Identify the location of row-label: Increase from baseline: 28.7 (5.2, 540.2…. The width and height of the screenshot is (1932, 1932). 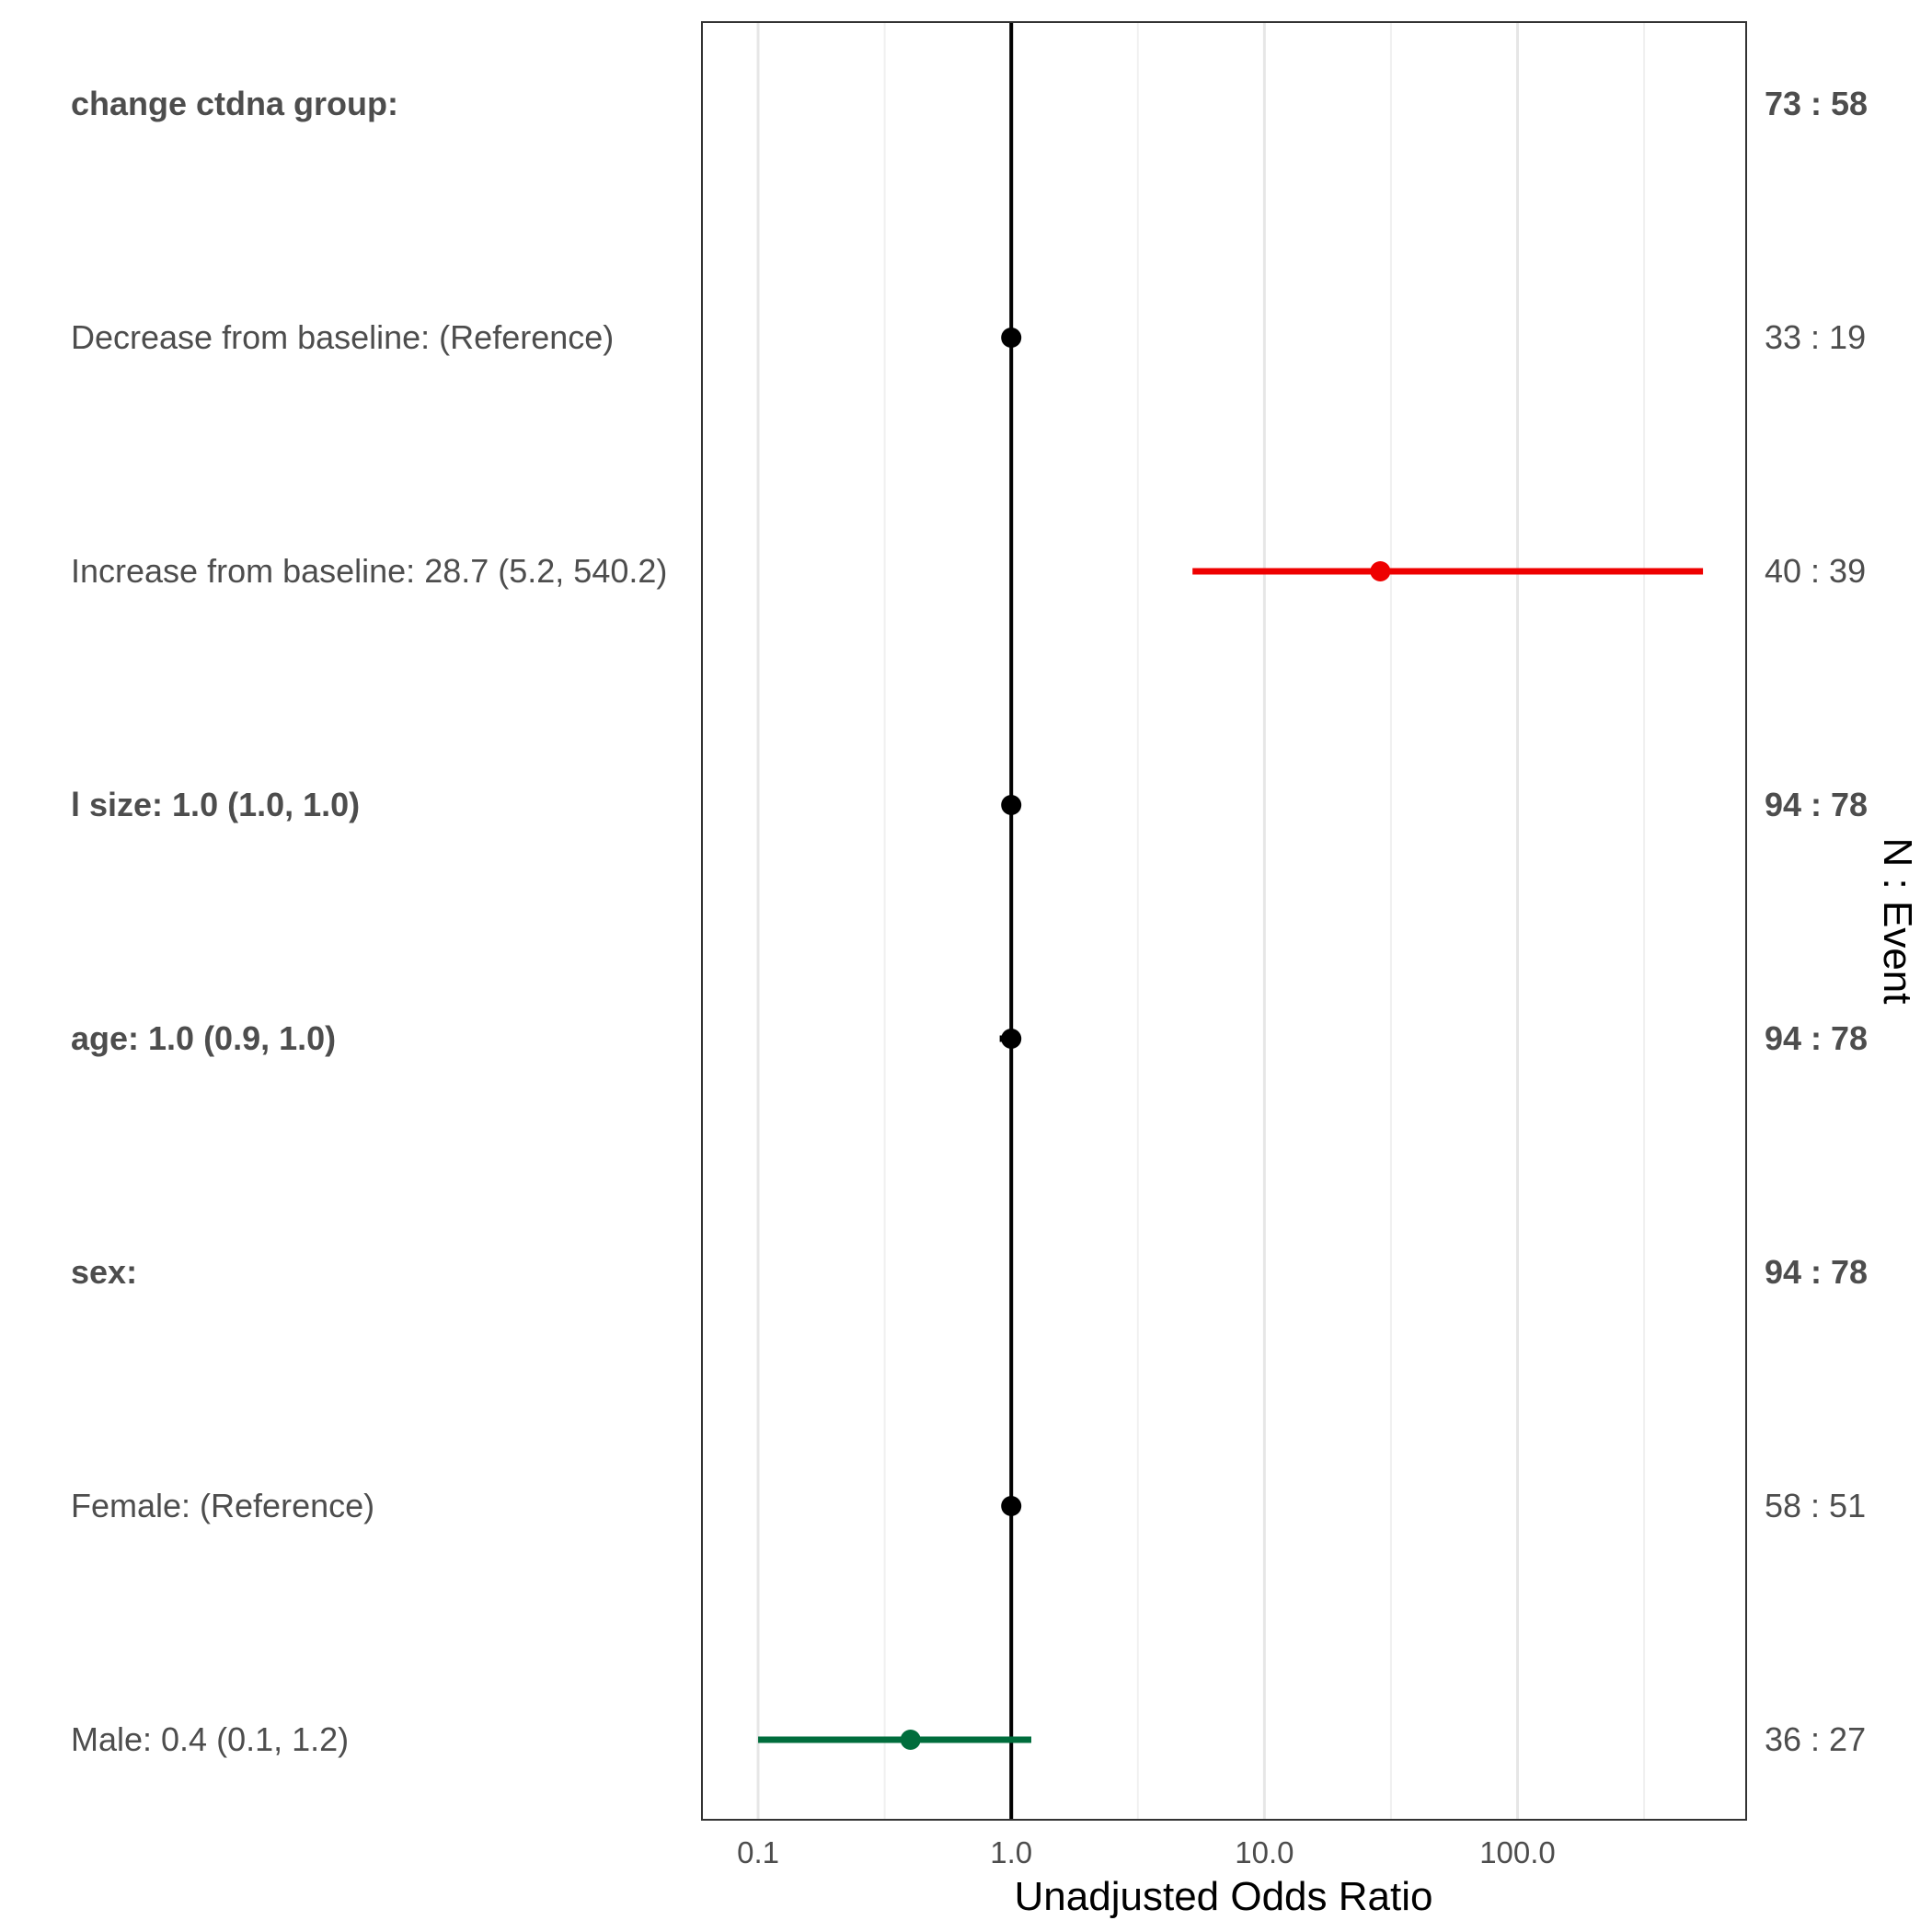
(369, 571).